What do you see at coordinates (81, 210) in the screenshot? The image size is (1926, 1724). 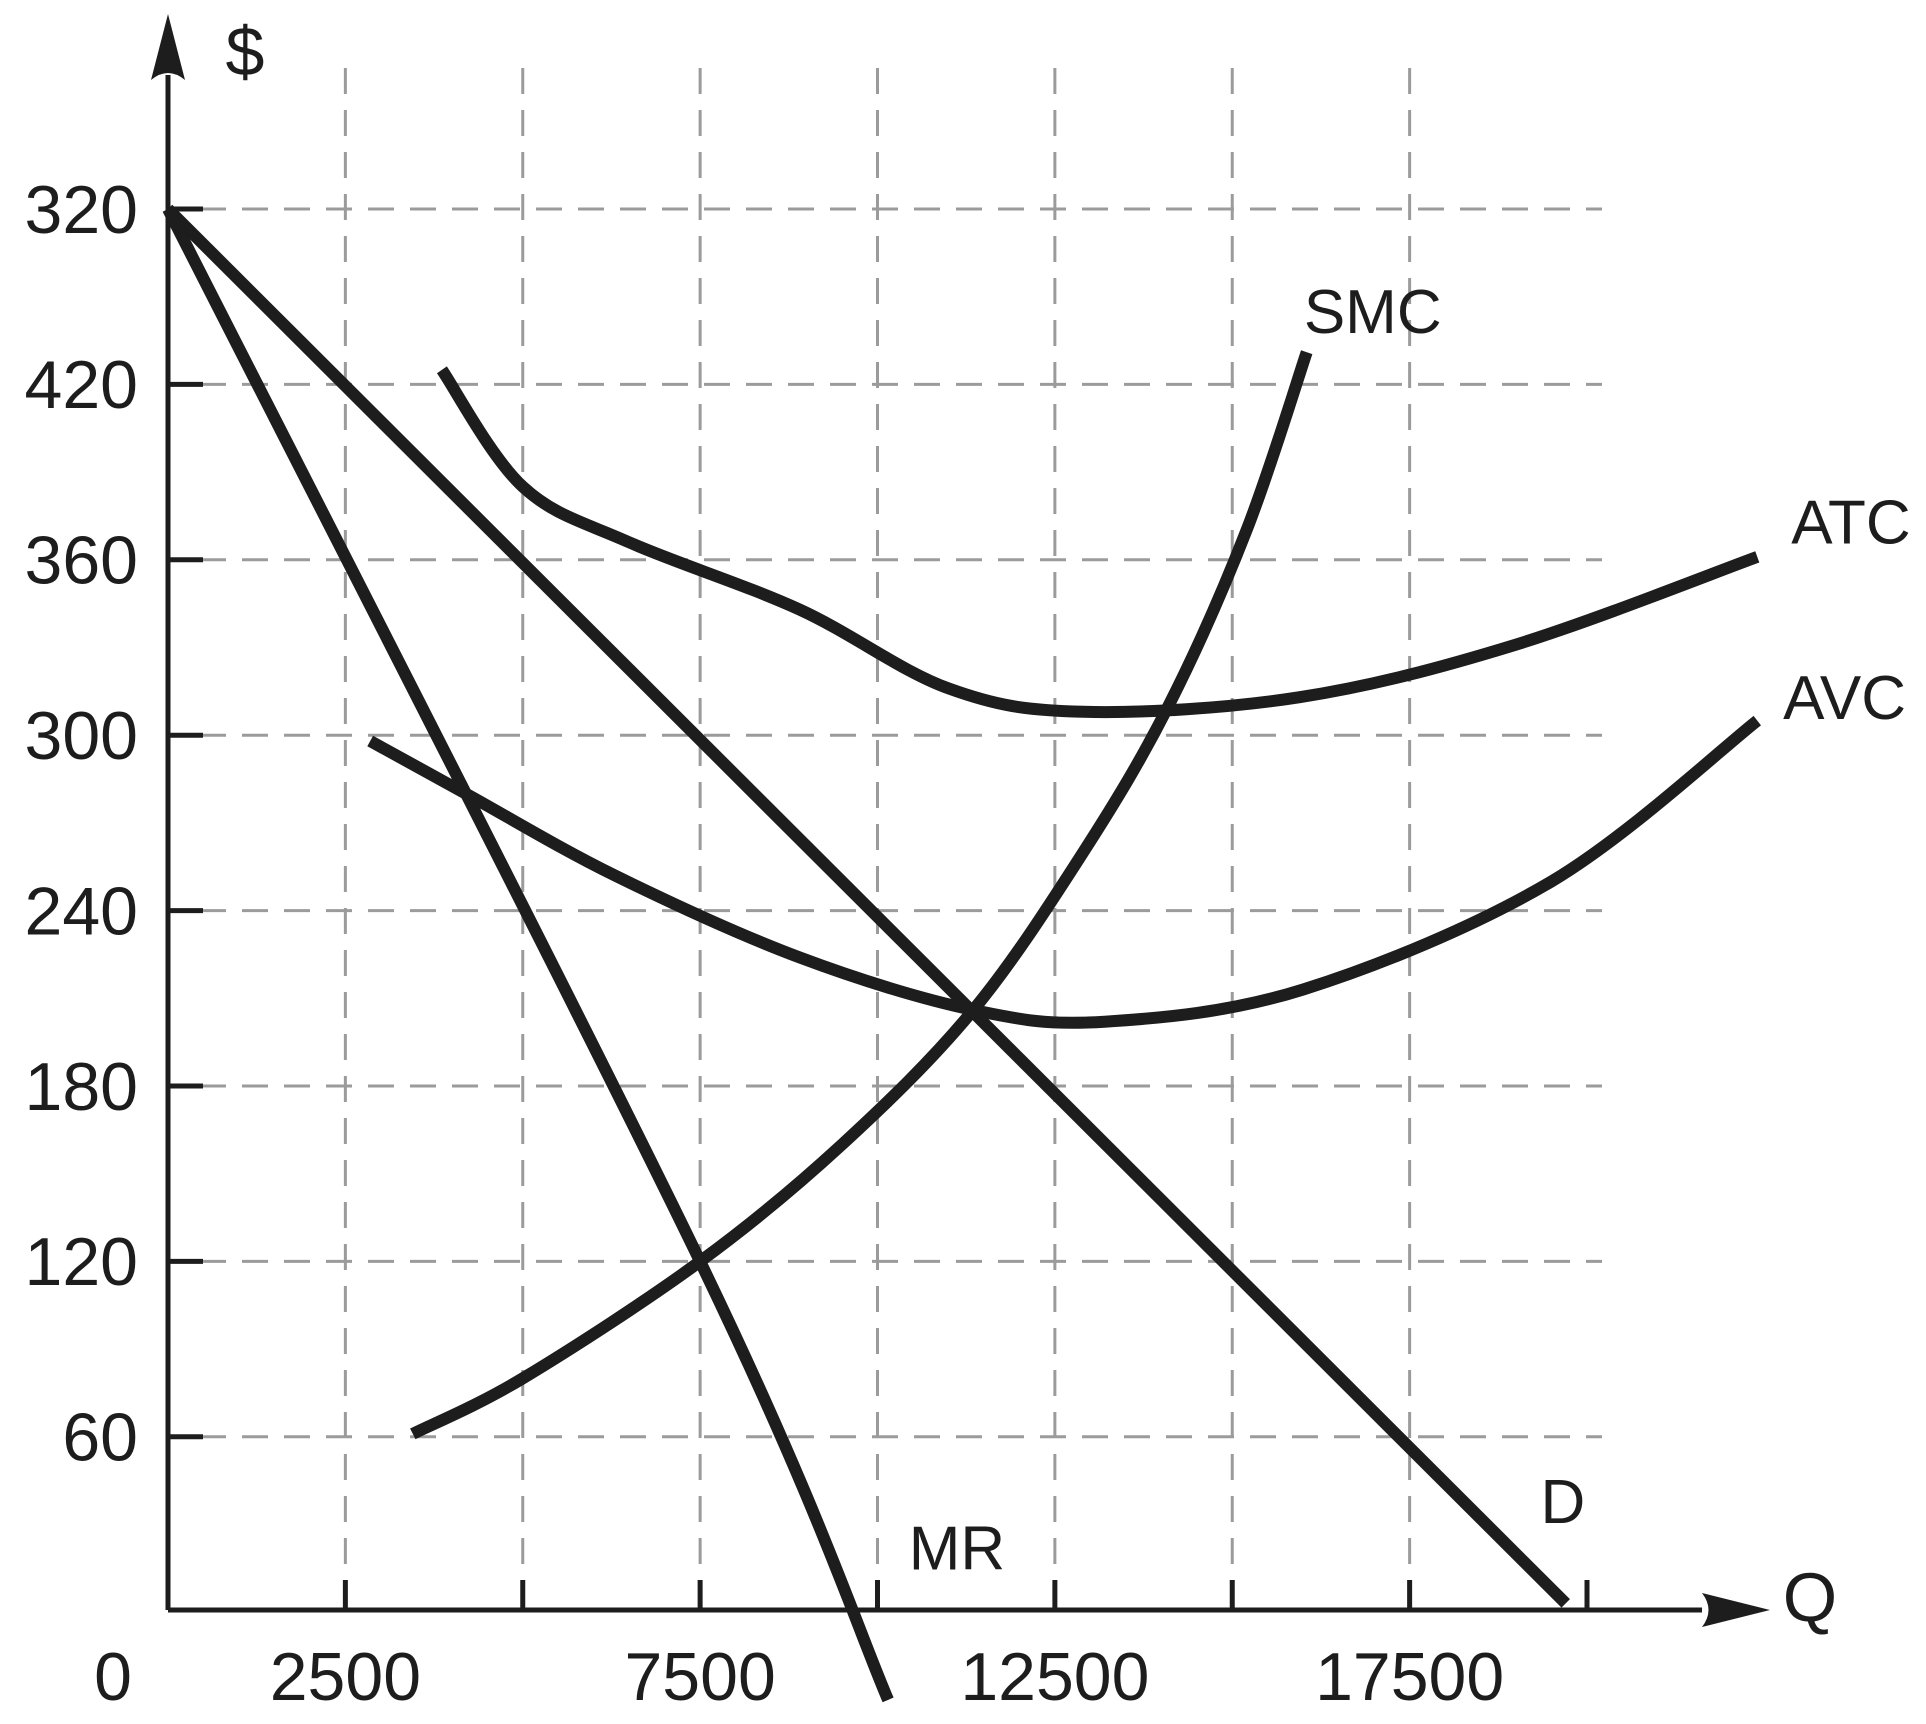 I see `y-tick-label-320: 320` at bounding box center [81, 210].